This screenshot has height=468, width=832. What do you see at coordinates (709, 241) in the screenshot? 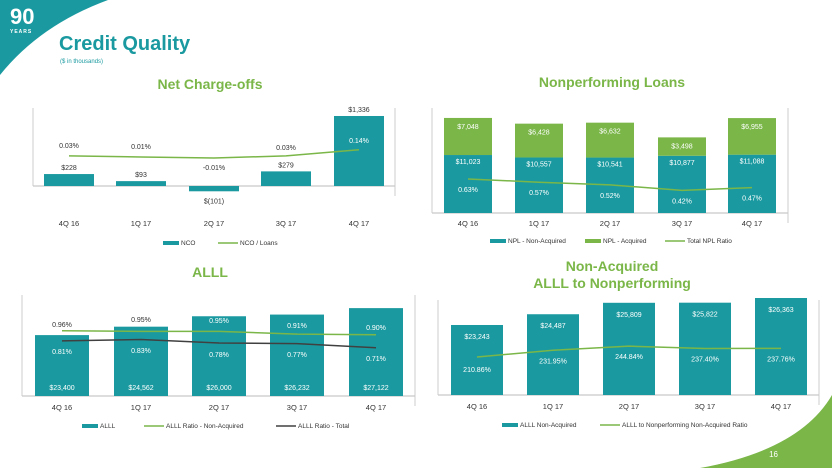
I see `legend-label: Total NPL Ratio` at bounding box center [709, 241].